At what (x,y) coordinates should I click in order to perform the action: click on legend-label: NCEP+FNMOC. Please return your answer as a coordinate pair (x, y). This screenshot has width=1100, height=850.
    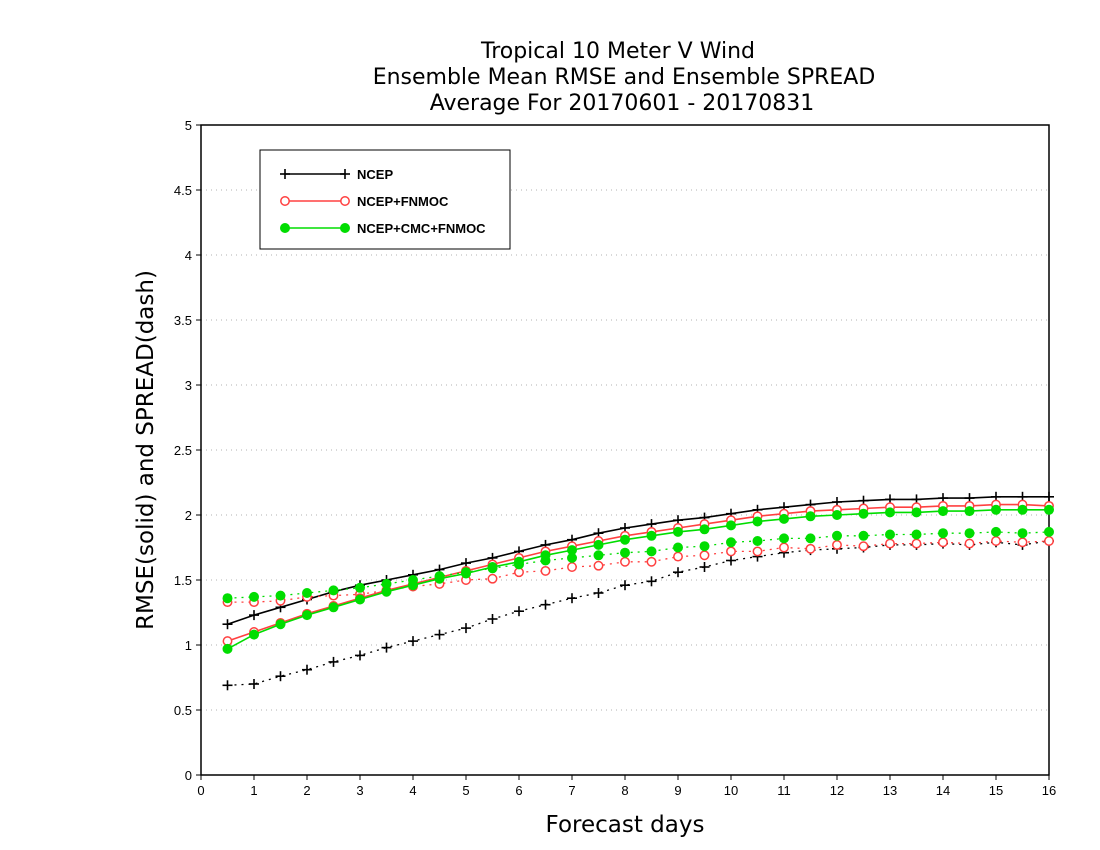
    Looking at the image, I should click on (403, 201).